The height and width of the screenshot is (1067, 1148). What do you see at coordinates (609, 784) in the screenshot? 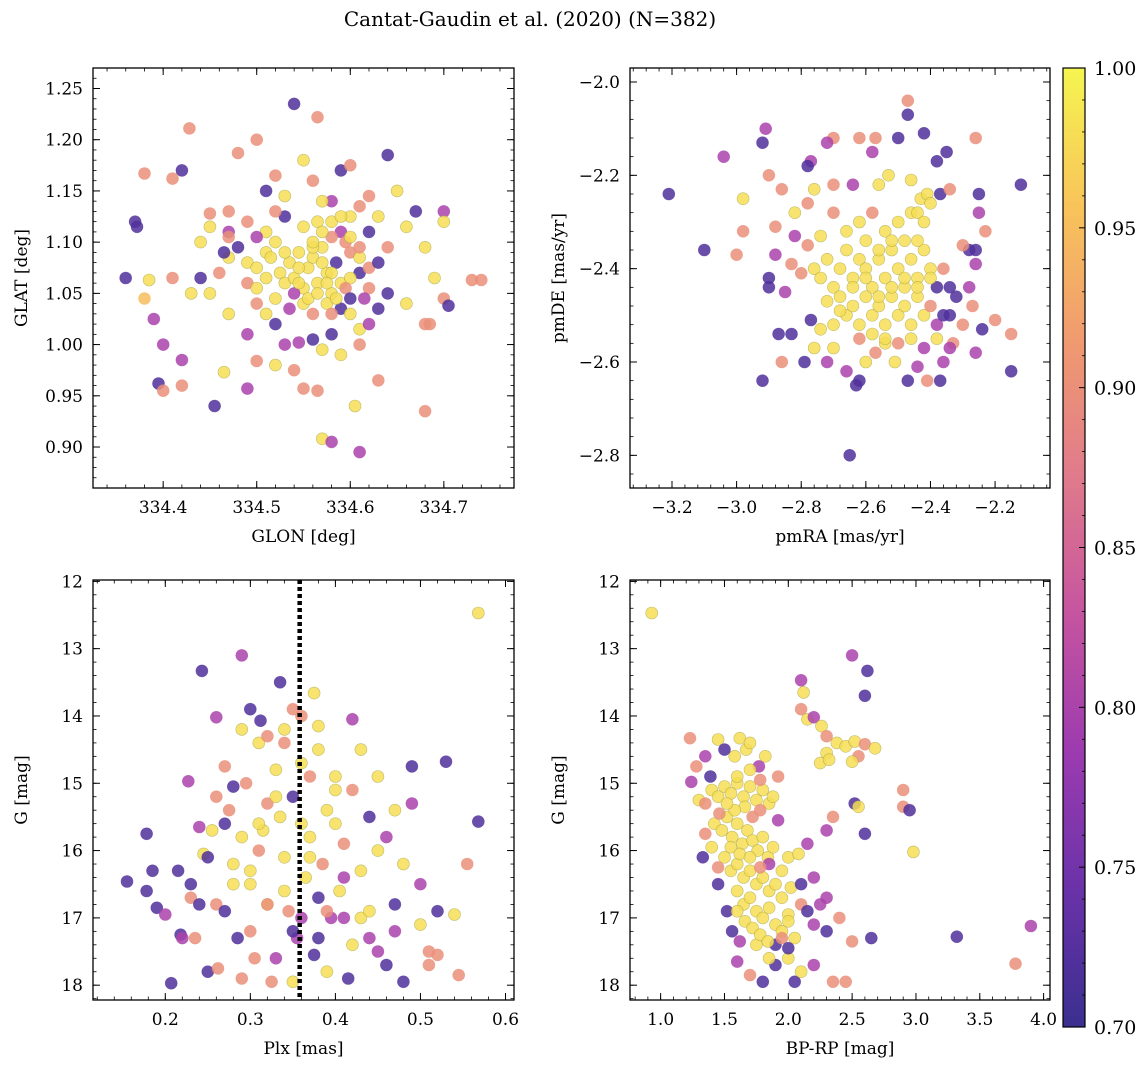
I see `y-tick-label: 15` at bounding box center [609, 784].